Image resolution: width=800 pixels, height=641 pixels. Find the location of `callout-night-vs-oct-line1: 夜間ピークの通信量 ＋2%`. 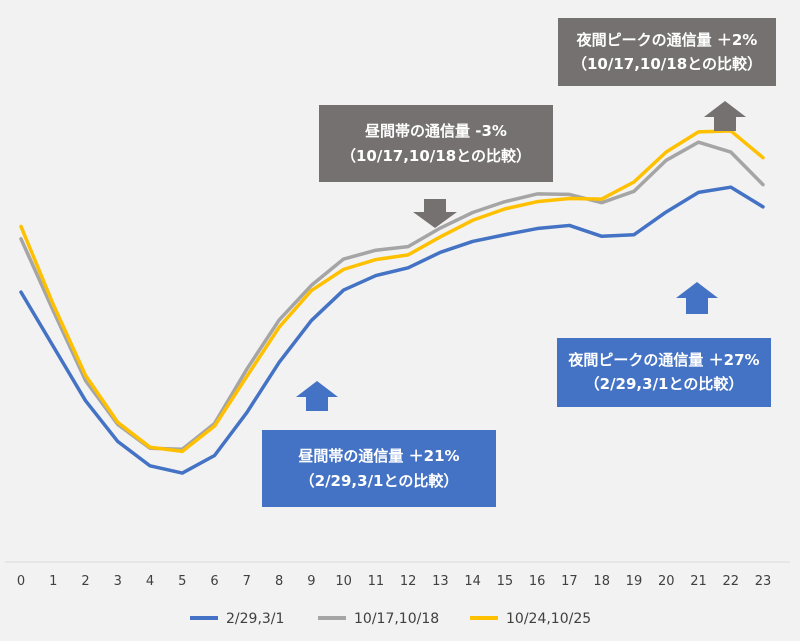

callout-night-vs-oct-line1: 夜間ピークの通信量 ＋2% is located at coordinates (667, 40).